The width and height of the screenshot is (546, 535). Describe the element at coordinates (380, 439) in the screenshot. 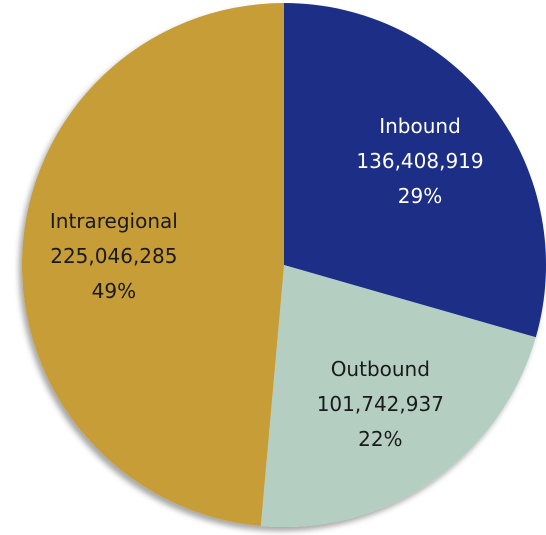

I see `percent-label: 22%` at that location.